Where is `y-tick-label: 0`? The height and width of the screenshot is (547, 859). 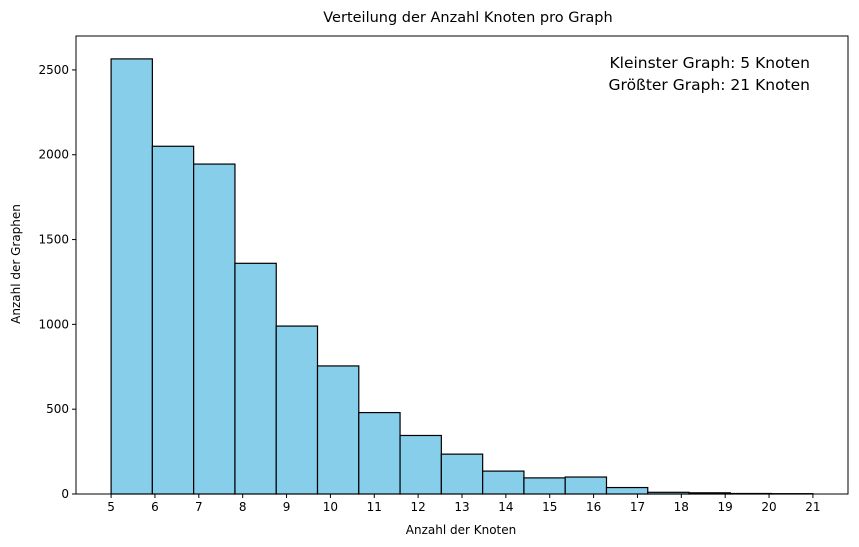 y-tick-label: 0 is located at coordinates (65, 494).